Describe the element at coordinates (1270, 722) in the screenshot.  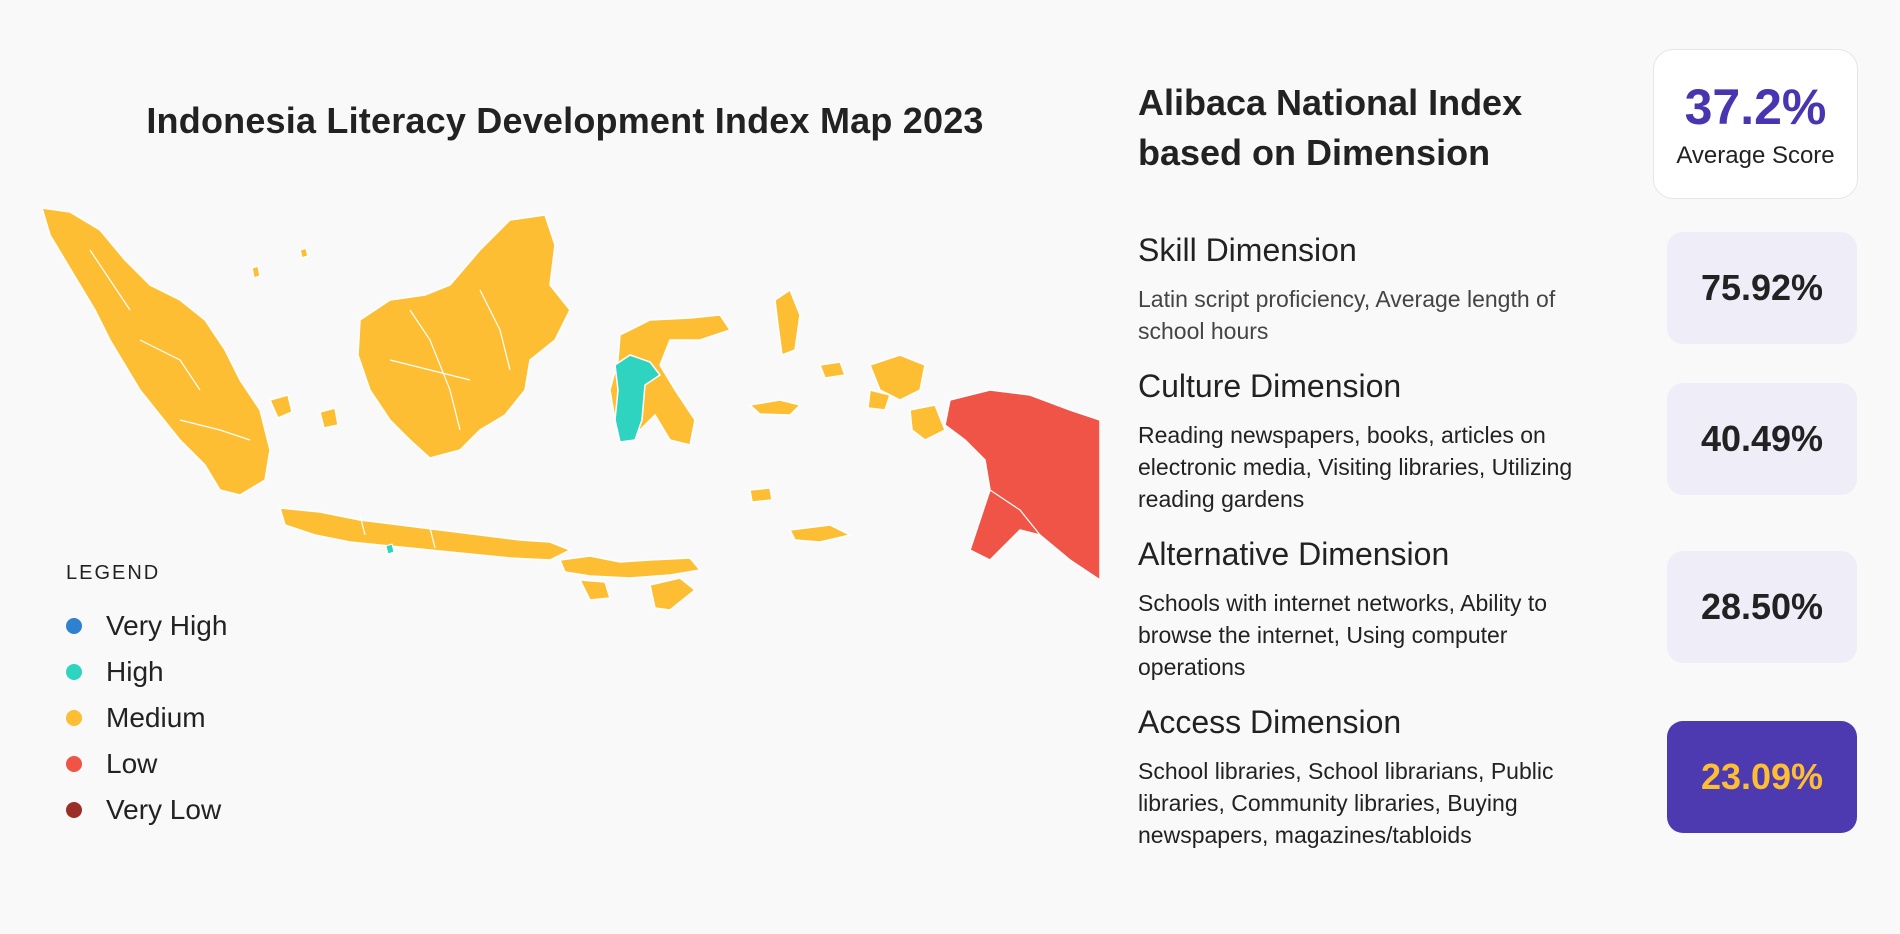
I see `dimension-title: Access Dimension` at that location.